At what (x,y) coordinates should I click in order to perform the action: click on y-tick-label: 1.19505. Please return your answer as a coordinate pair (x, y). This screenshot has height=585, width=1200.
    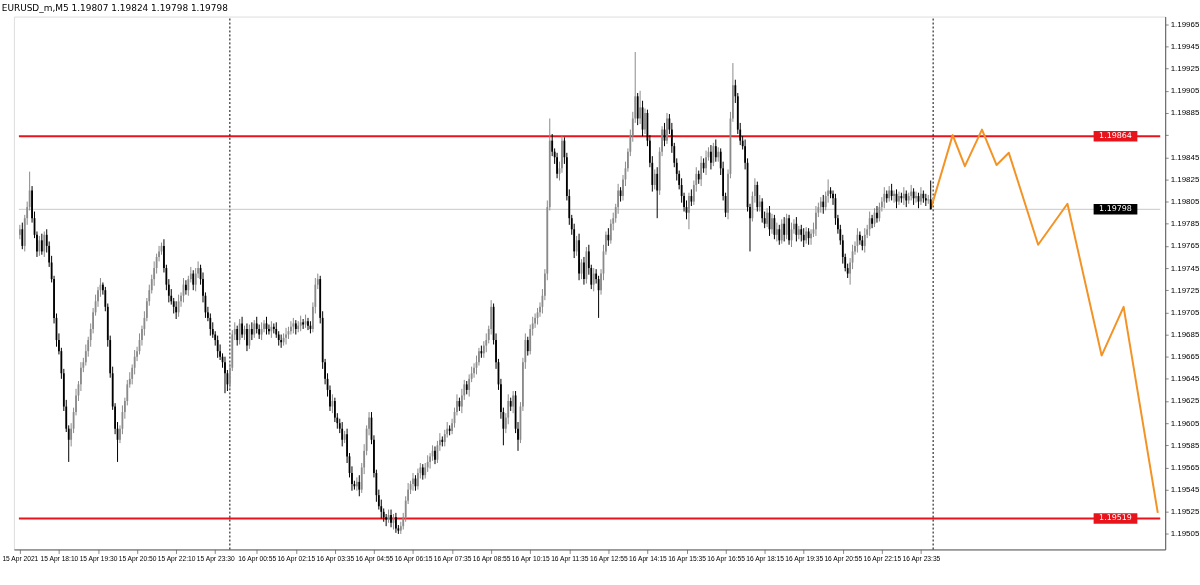
    Looking at the image, I should click on (1185, 534).